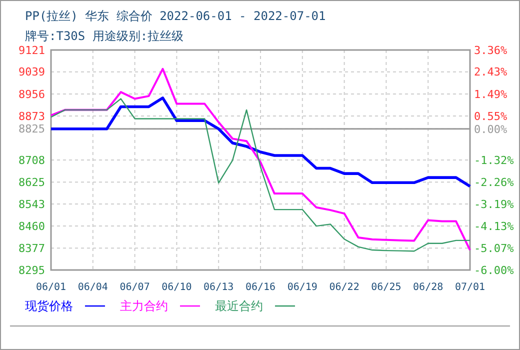 The image size is (520, 350). What do you see at coordinates (491, 129) in the screenshot?
I see `y2-tick-label: 0.00%` at bounding box center [491, 129].